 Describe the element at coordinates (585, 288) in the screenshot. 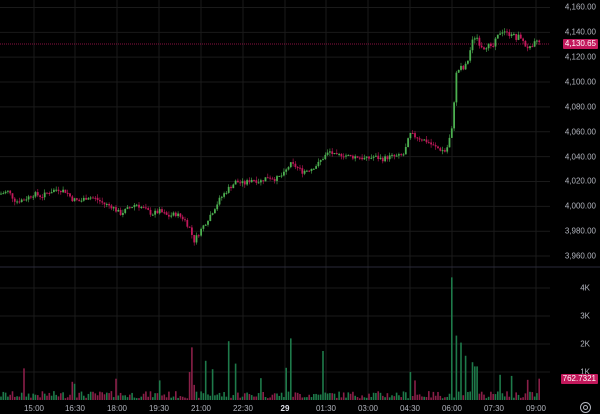

I see `volume-tick-label: 4K` at that location.